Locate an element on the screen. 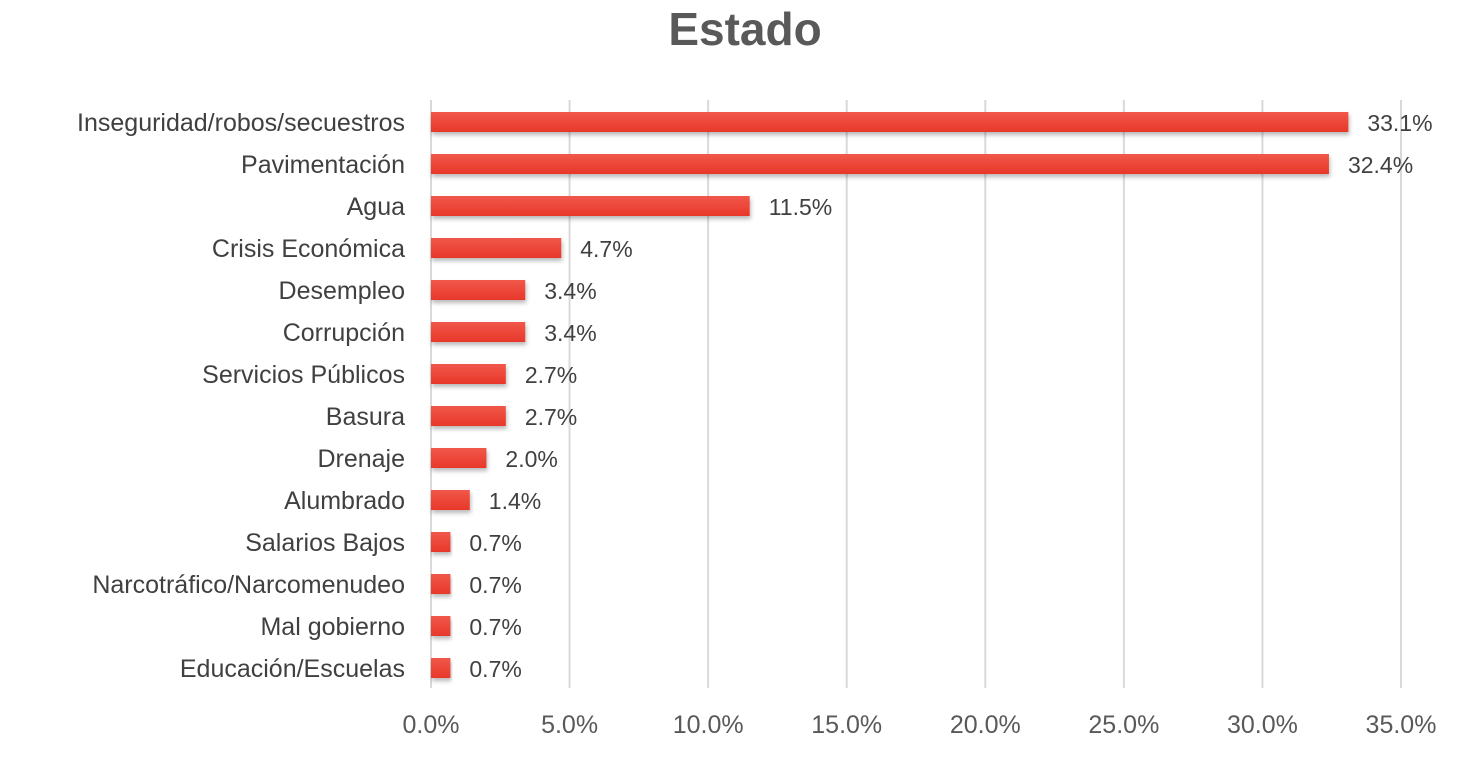 The width and height of the screenshot is (1471, 758). value-label: 11.5% is located at coordinates (801, 207).